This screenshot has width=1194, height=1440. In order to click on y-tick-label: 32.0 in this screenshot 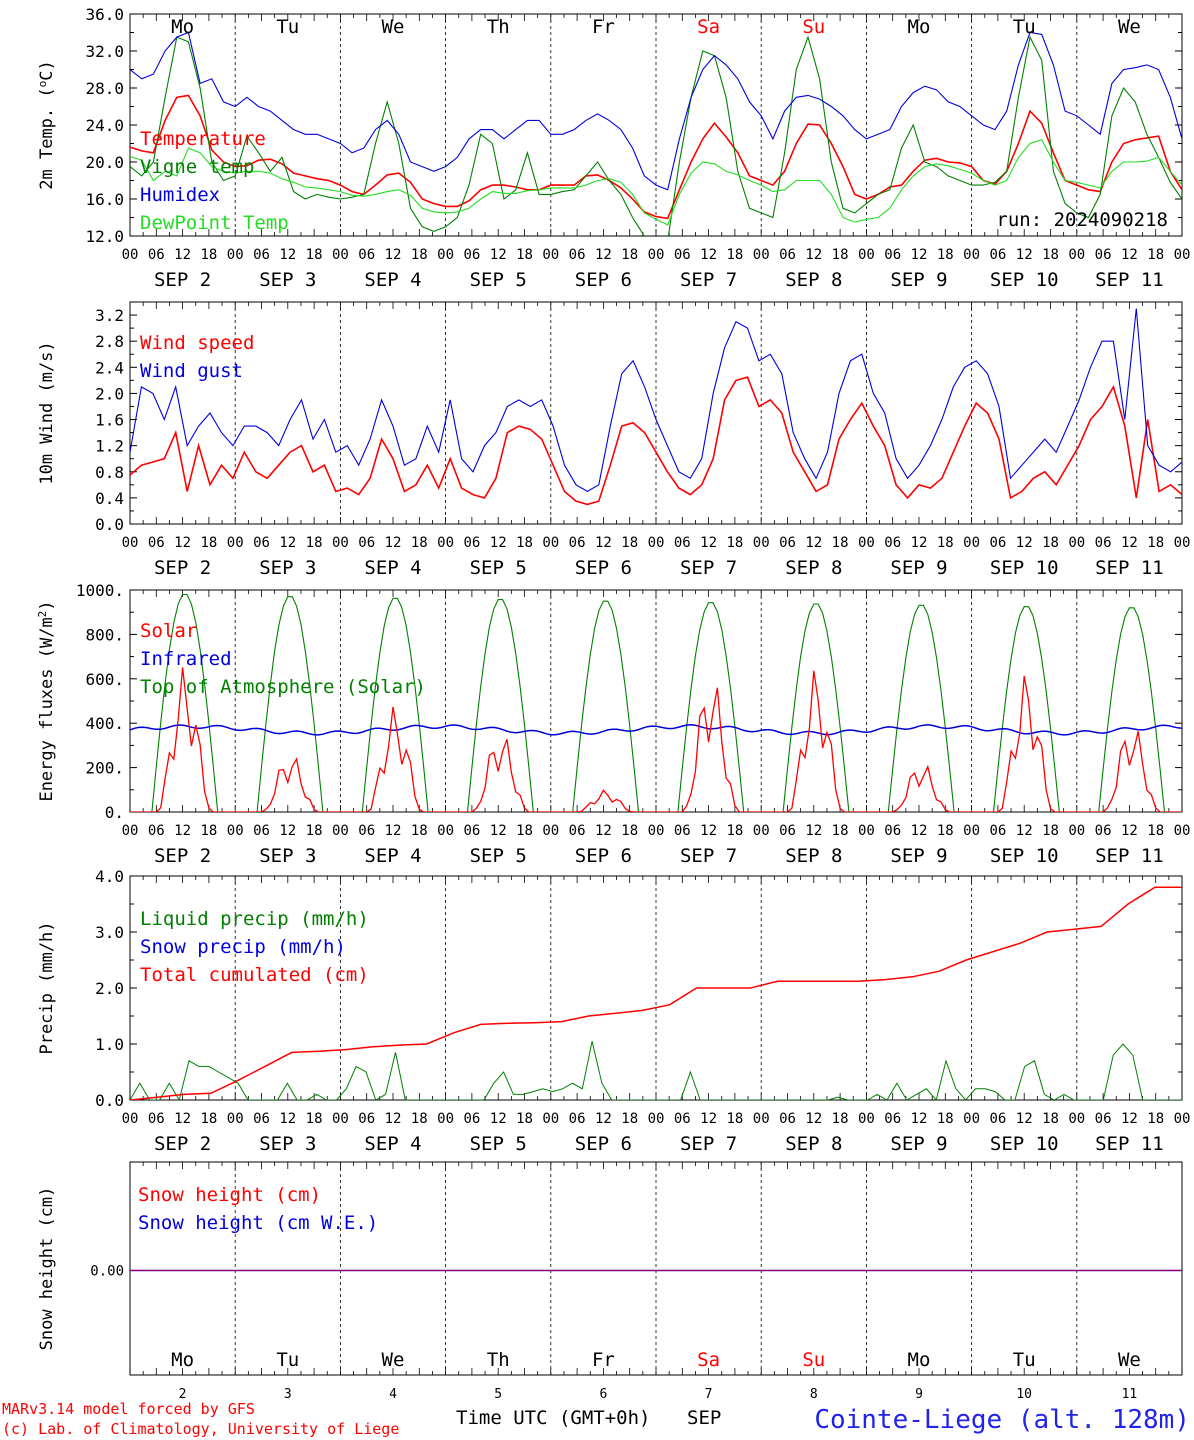, I will do `click(104, 51)`.